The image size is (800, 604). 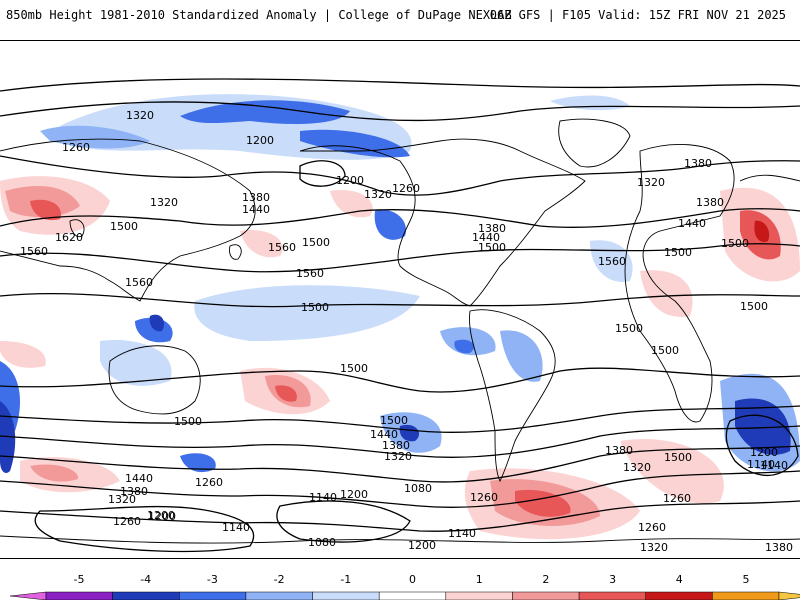 I want to click on colorbar-tick-label: -4, so click(x=145, y=579).